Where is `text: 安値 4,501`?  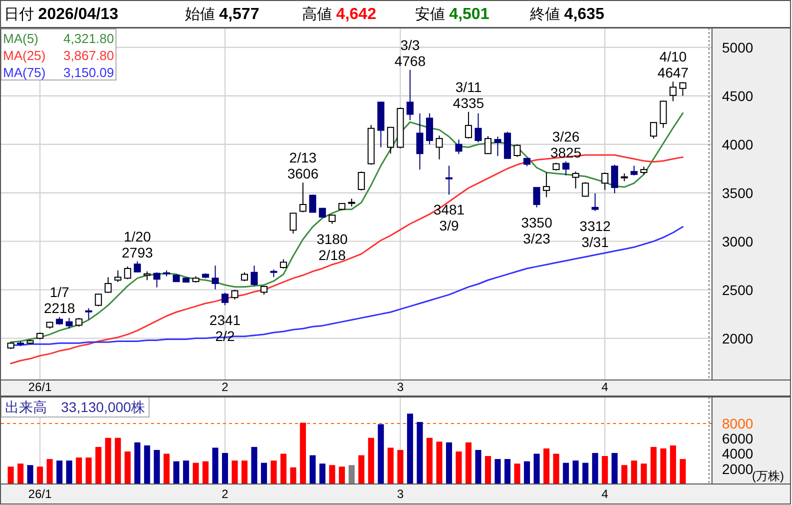 text: 安値 4,501 is located at coordinates (452, 14).